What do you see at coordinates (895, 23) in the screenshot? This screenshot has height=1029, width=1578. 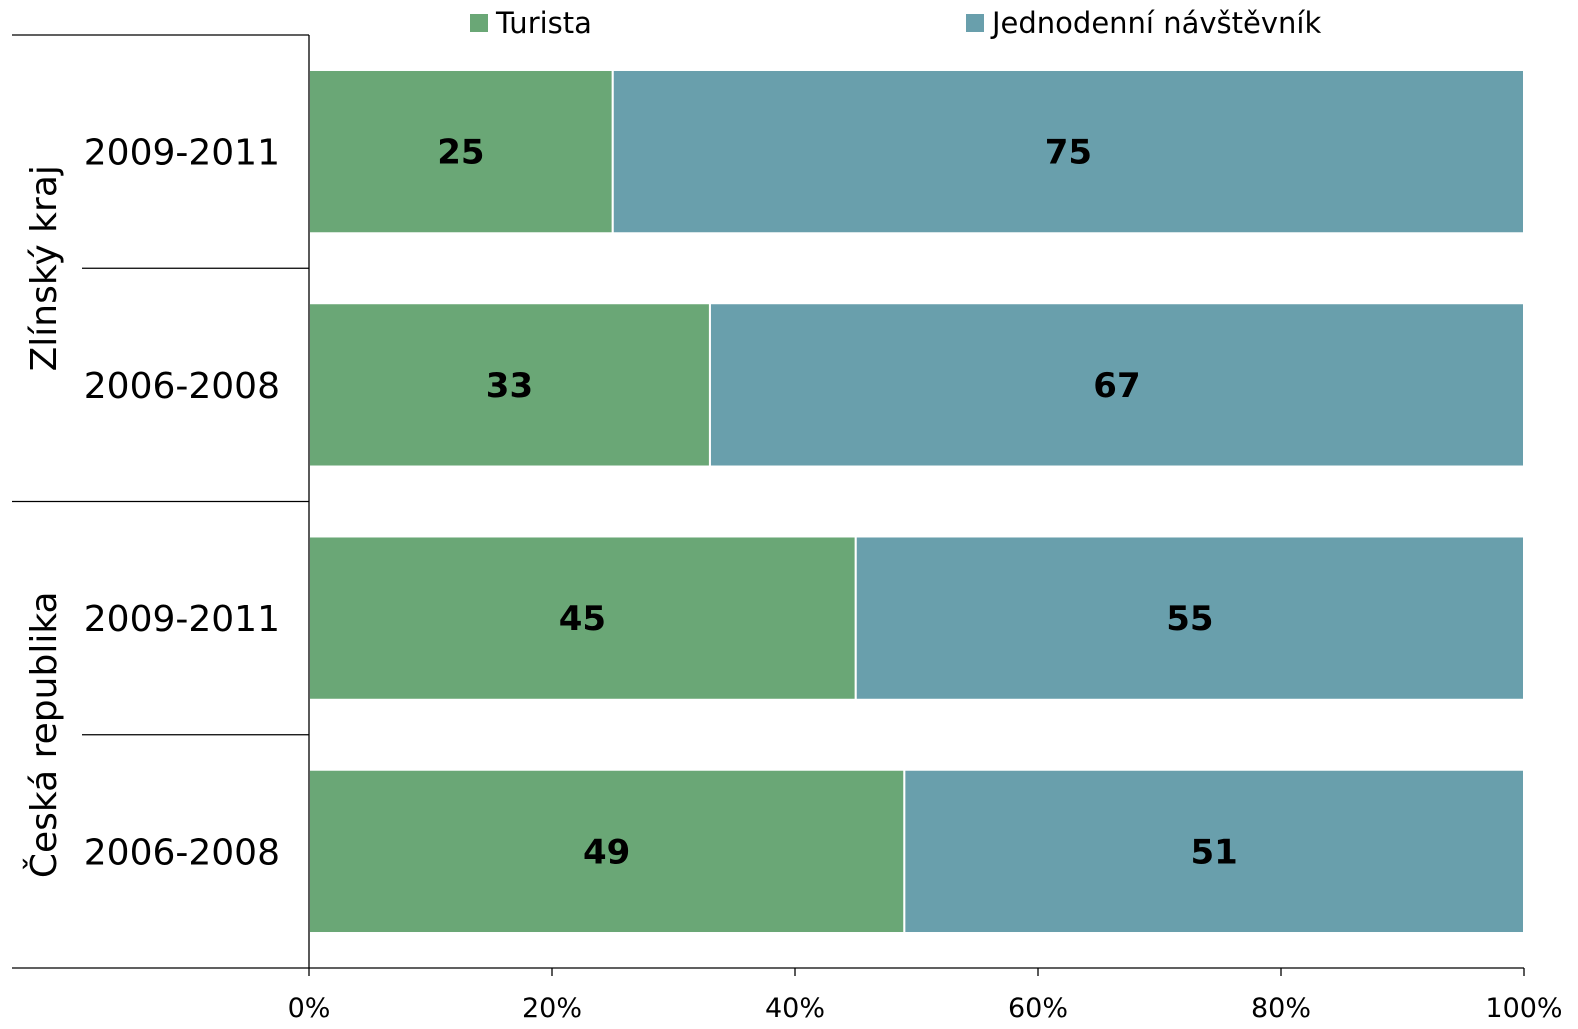 I see `legend: Turista Jednodenní návštěvník` at bounding box center [895, 23].